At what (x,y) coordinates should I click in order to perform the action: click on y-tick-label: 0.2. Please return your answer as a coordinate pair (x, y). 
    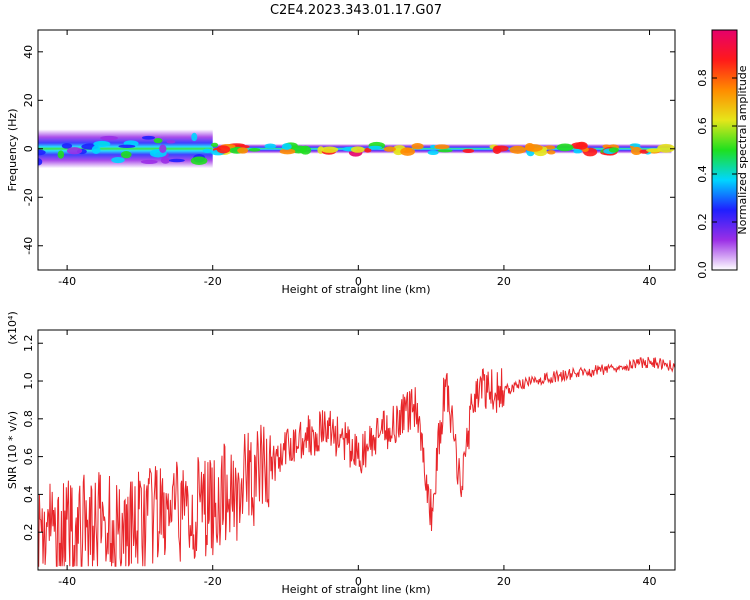
    Looking at the image, I should click on (28, 532).